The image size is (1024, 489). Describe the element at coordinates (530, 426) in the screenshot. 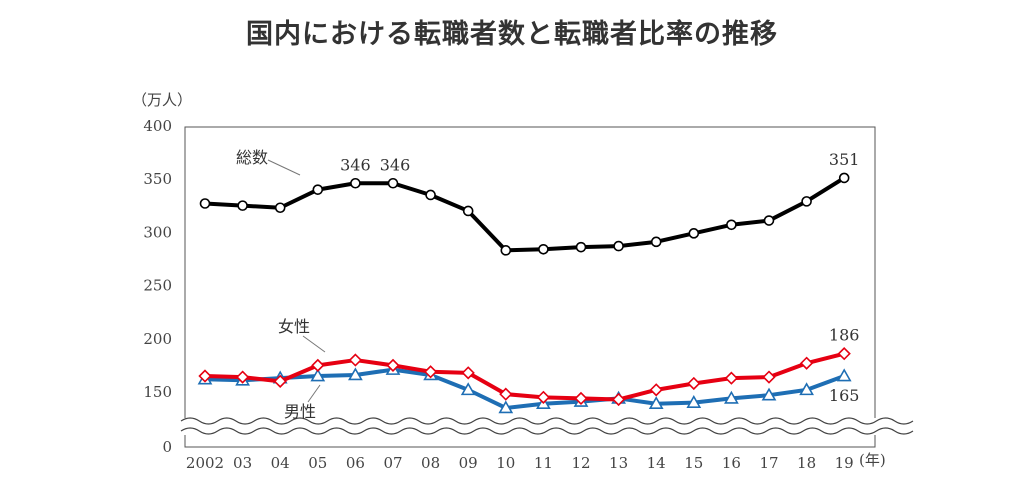

I see `axis-break-band` at that location.